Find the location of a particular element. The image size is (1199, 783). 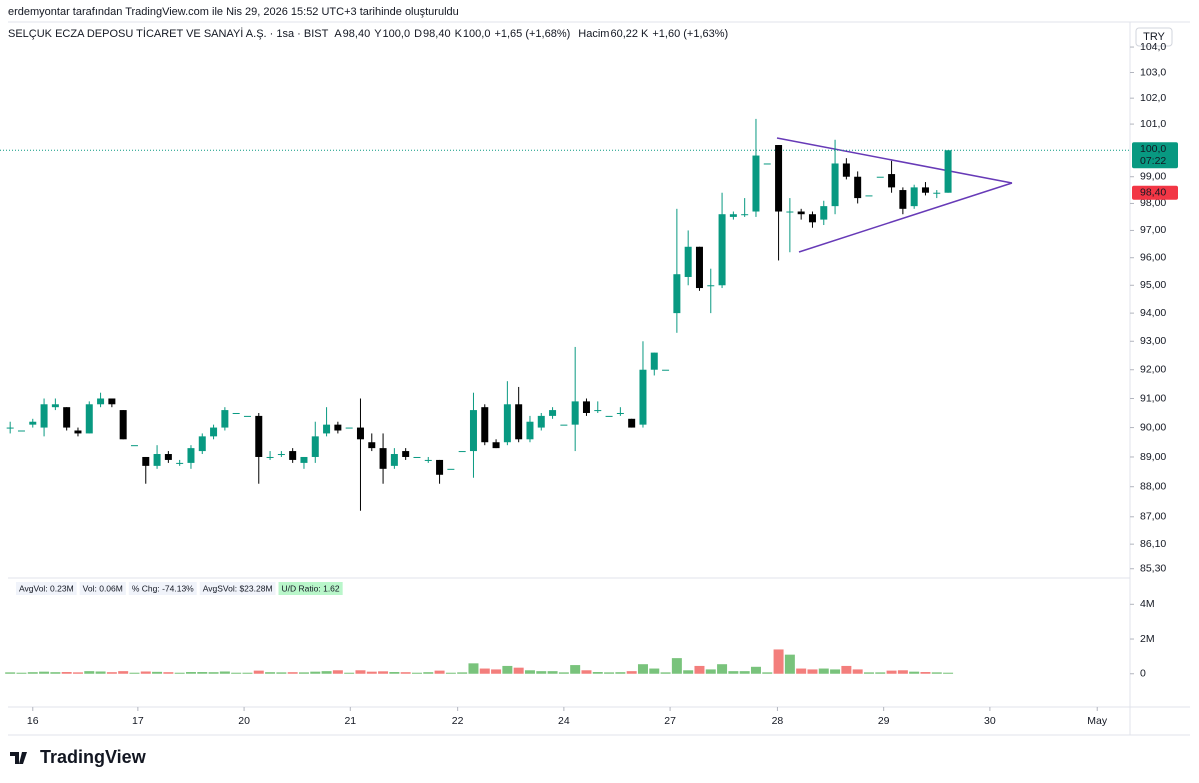

y-tick-label: 102,0 is located at coordinates (1153, 98).